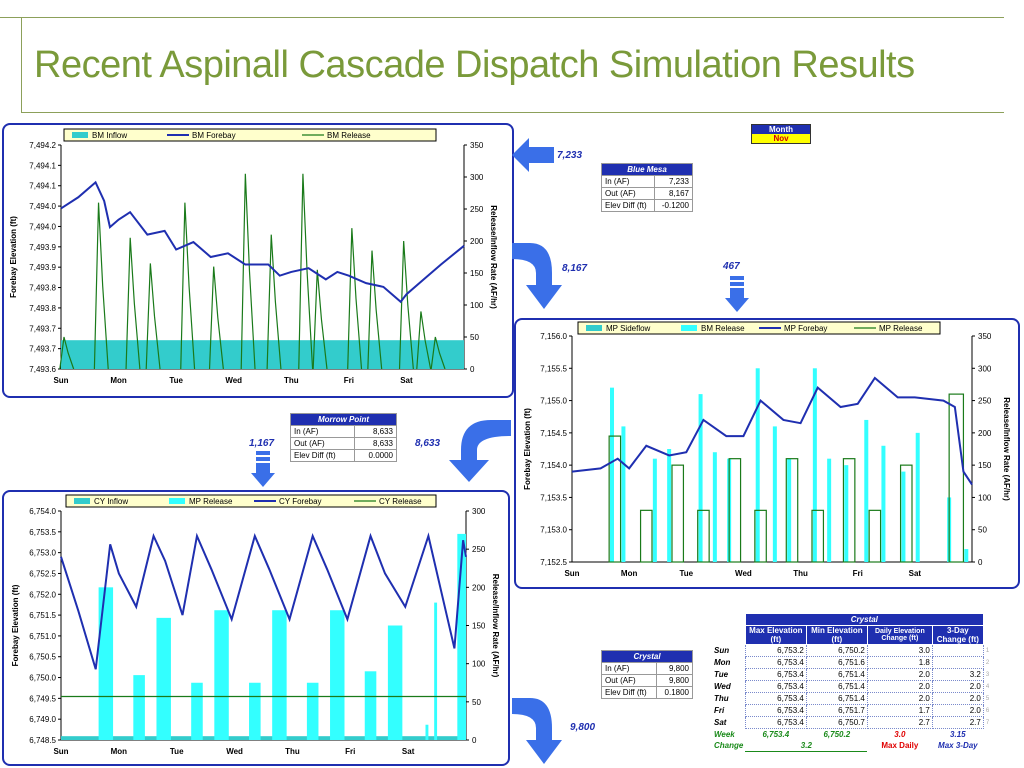 The width and height of the screenshot is (1024, 768). Describe the element at coordinates (957, 698) in the screenshot. I see `table-cell-three: 2.0` at that location.